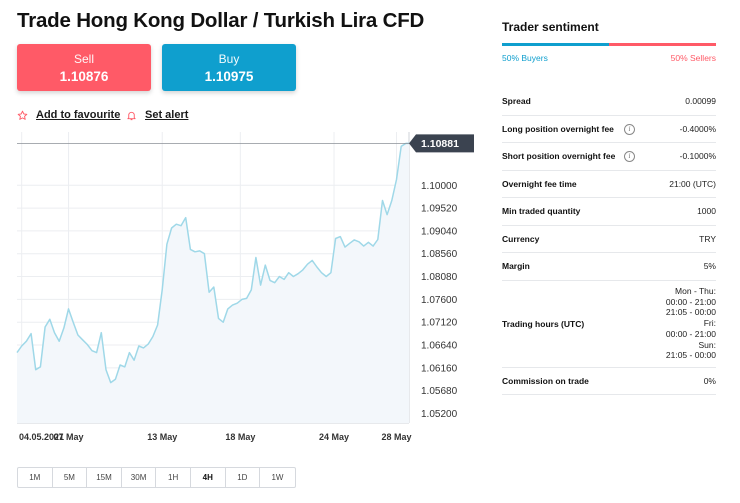  I want to click on current-price-label: 1.10881, so click(440, 144).